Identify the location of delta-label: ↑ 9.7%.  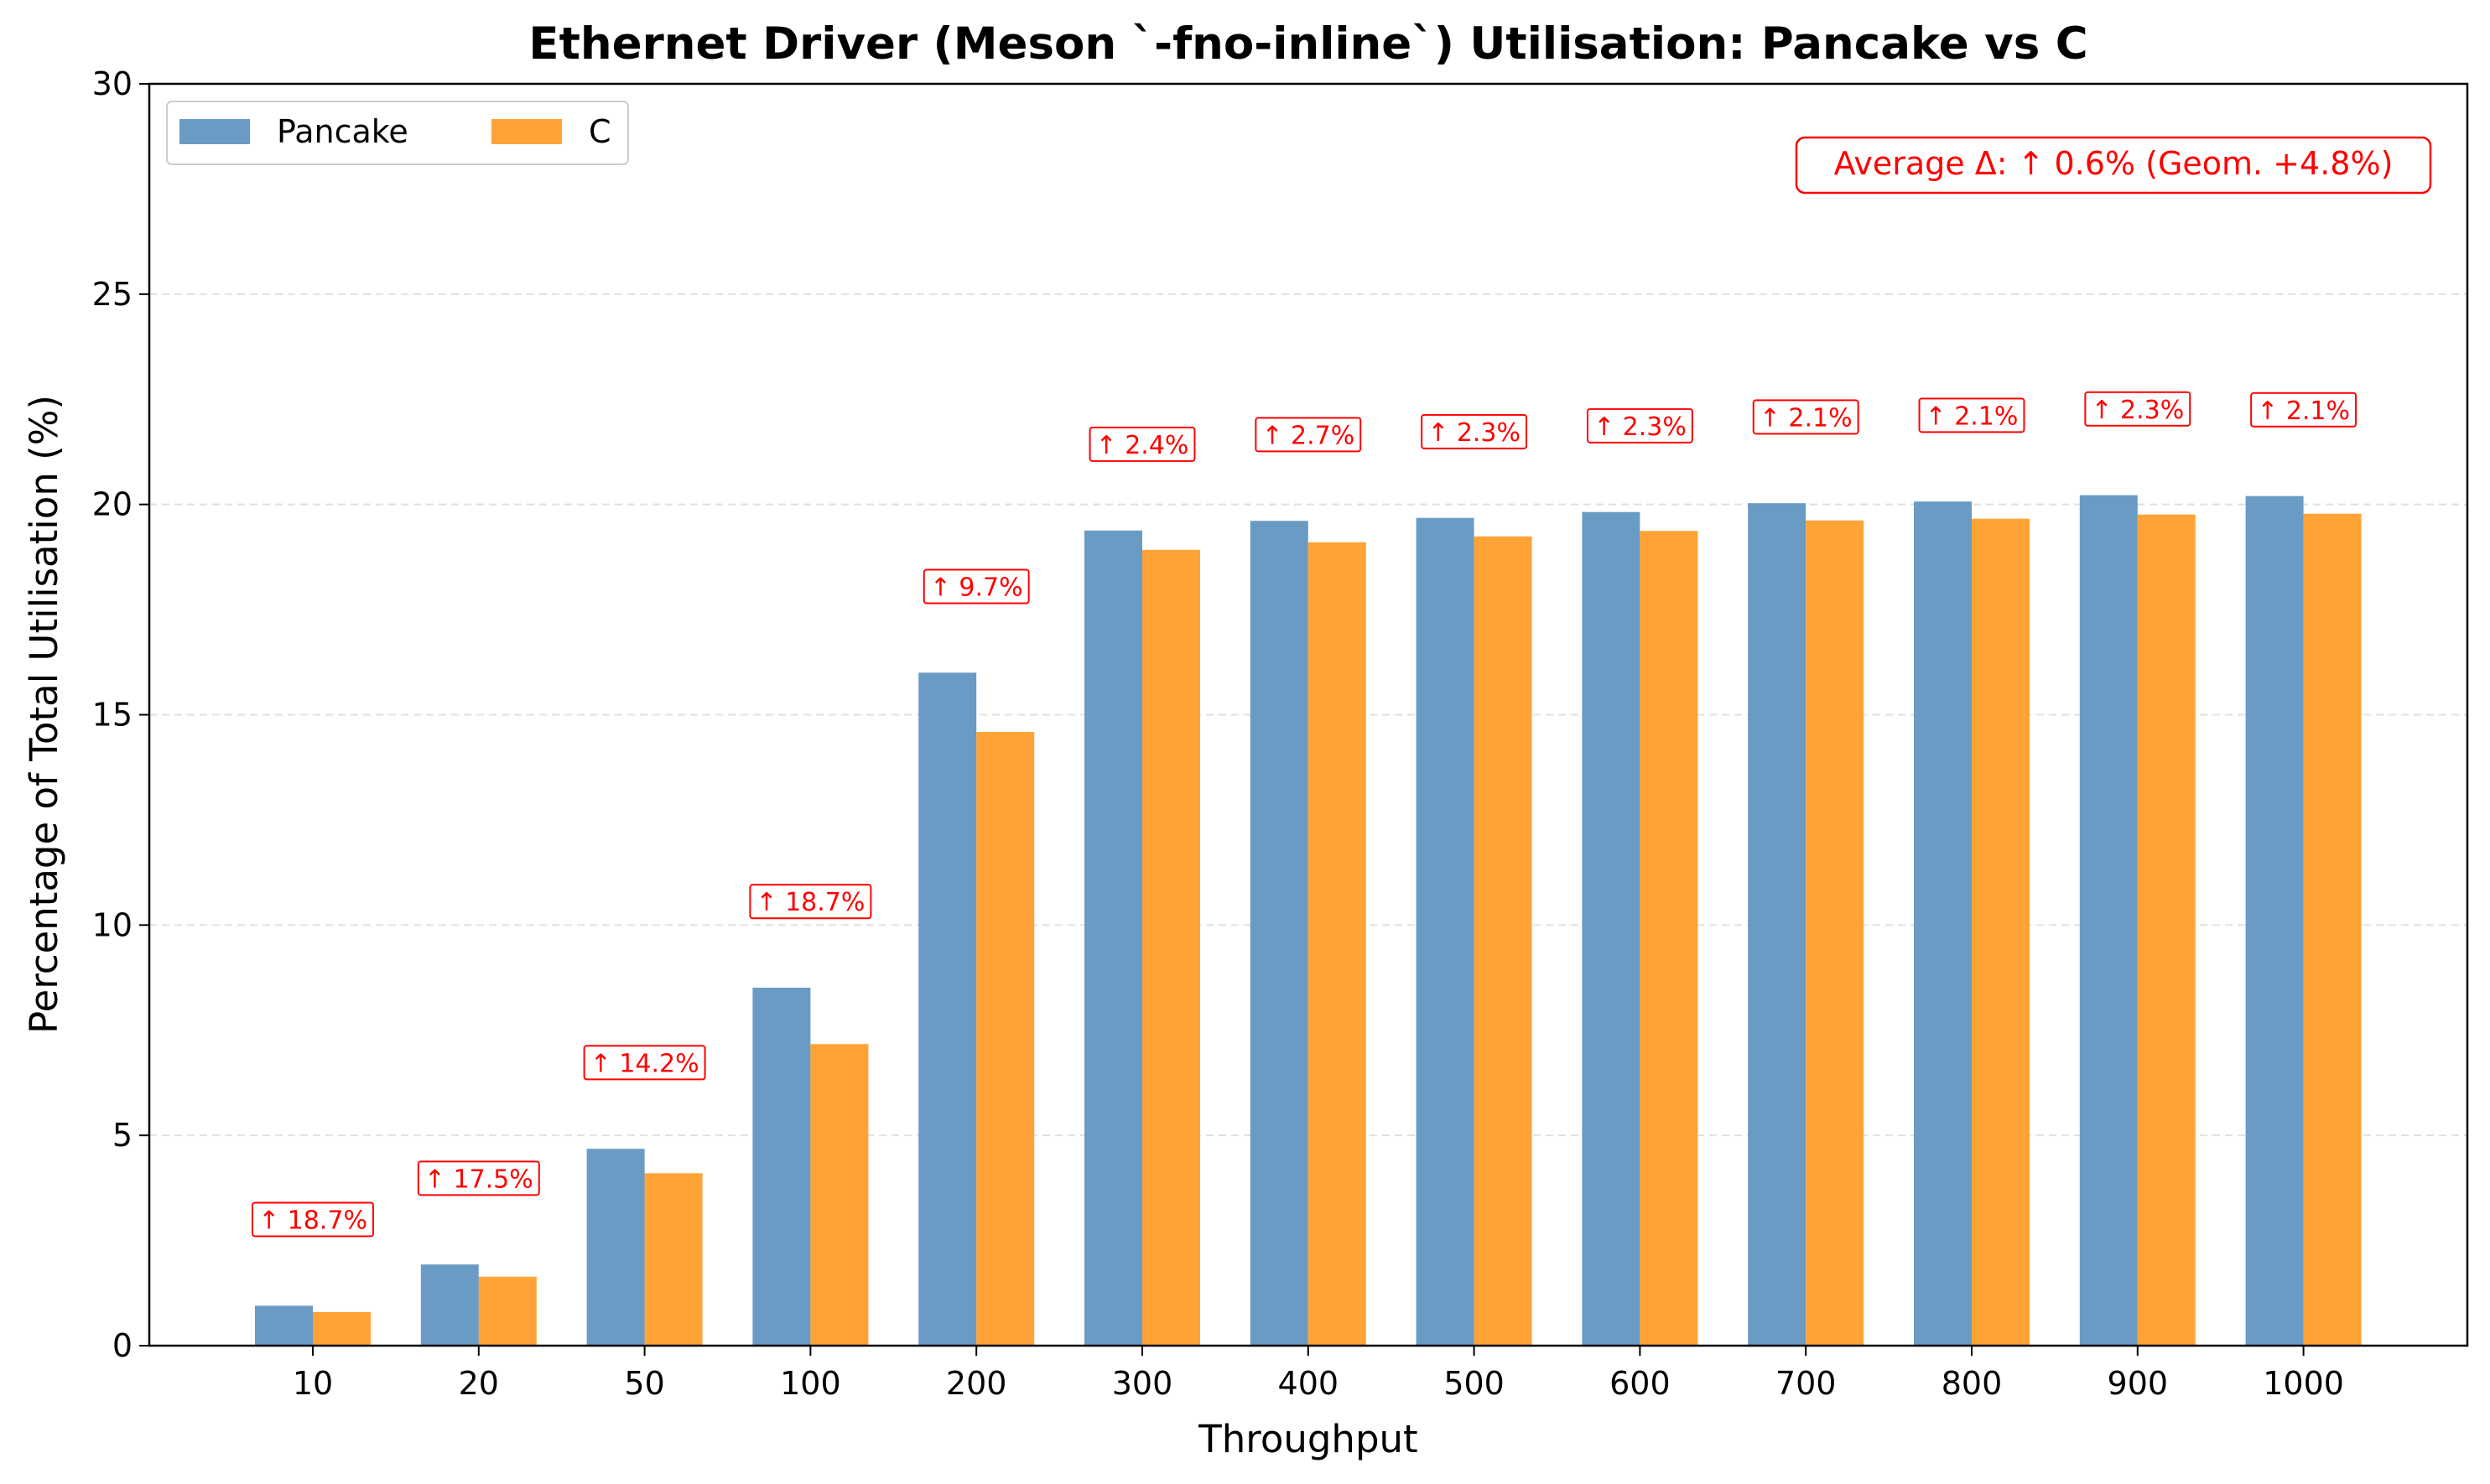
(976, 586).